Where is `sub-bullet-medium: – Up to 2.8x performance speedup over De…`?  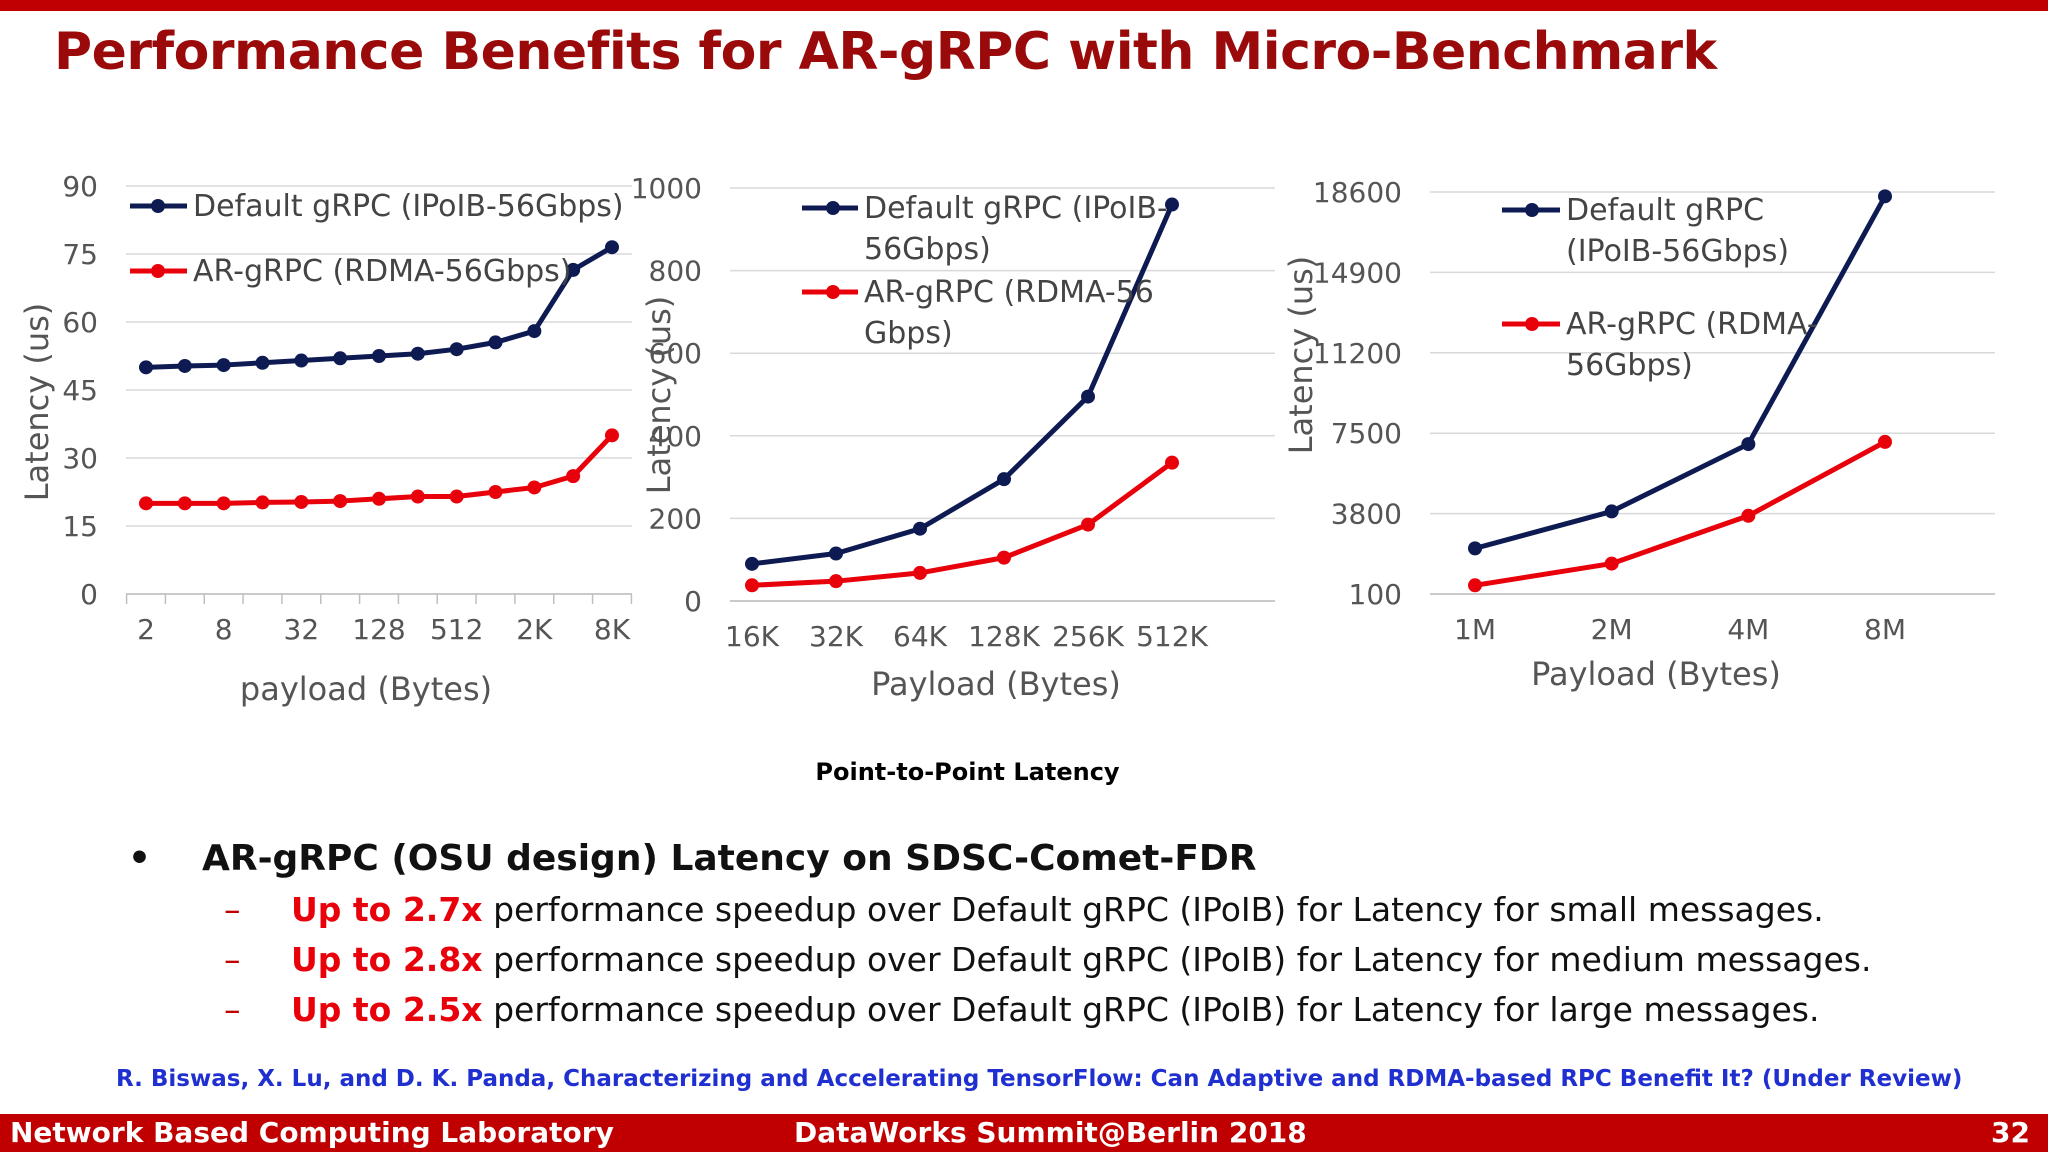
sub-bullet-medium: – Up to 2.8x performance speedup over De… is located at coordinates (999, 959).